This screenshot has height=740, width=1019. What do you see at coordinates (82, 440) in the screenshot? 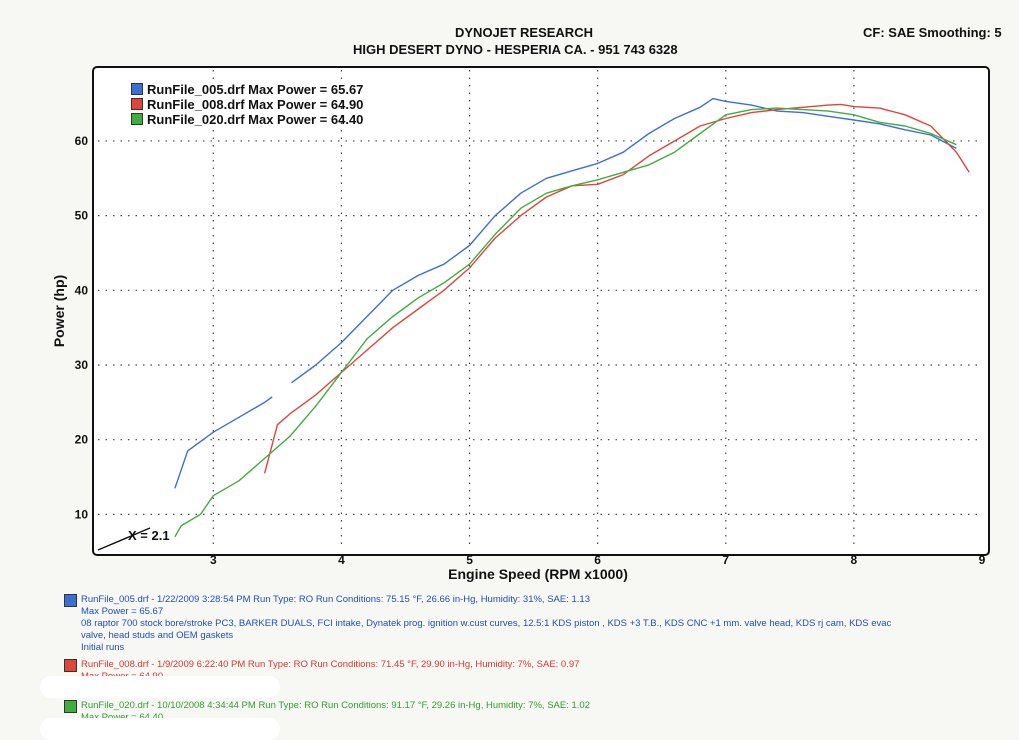
I see `y-tick-label: 20` at bounding box center [82, 440].